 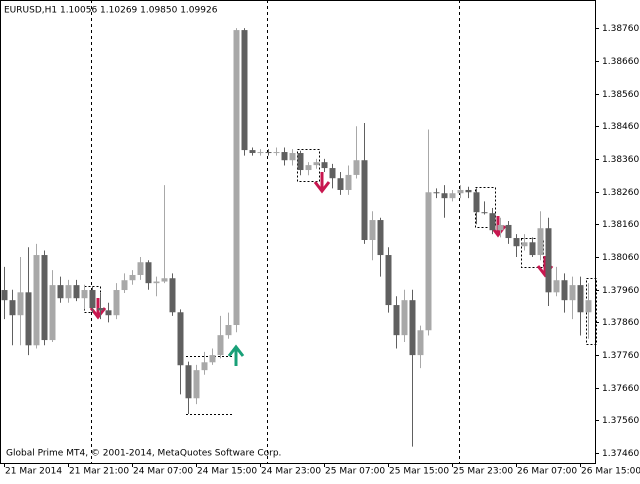 What do you see at coordinates (620, 291) in the screenshot?
I see `y-tick-label: 1.37960` at bounding box center [620, 291].